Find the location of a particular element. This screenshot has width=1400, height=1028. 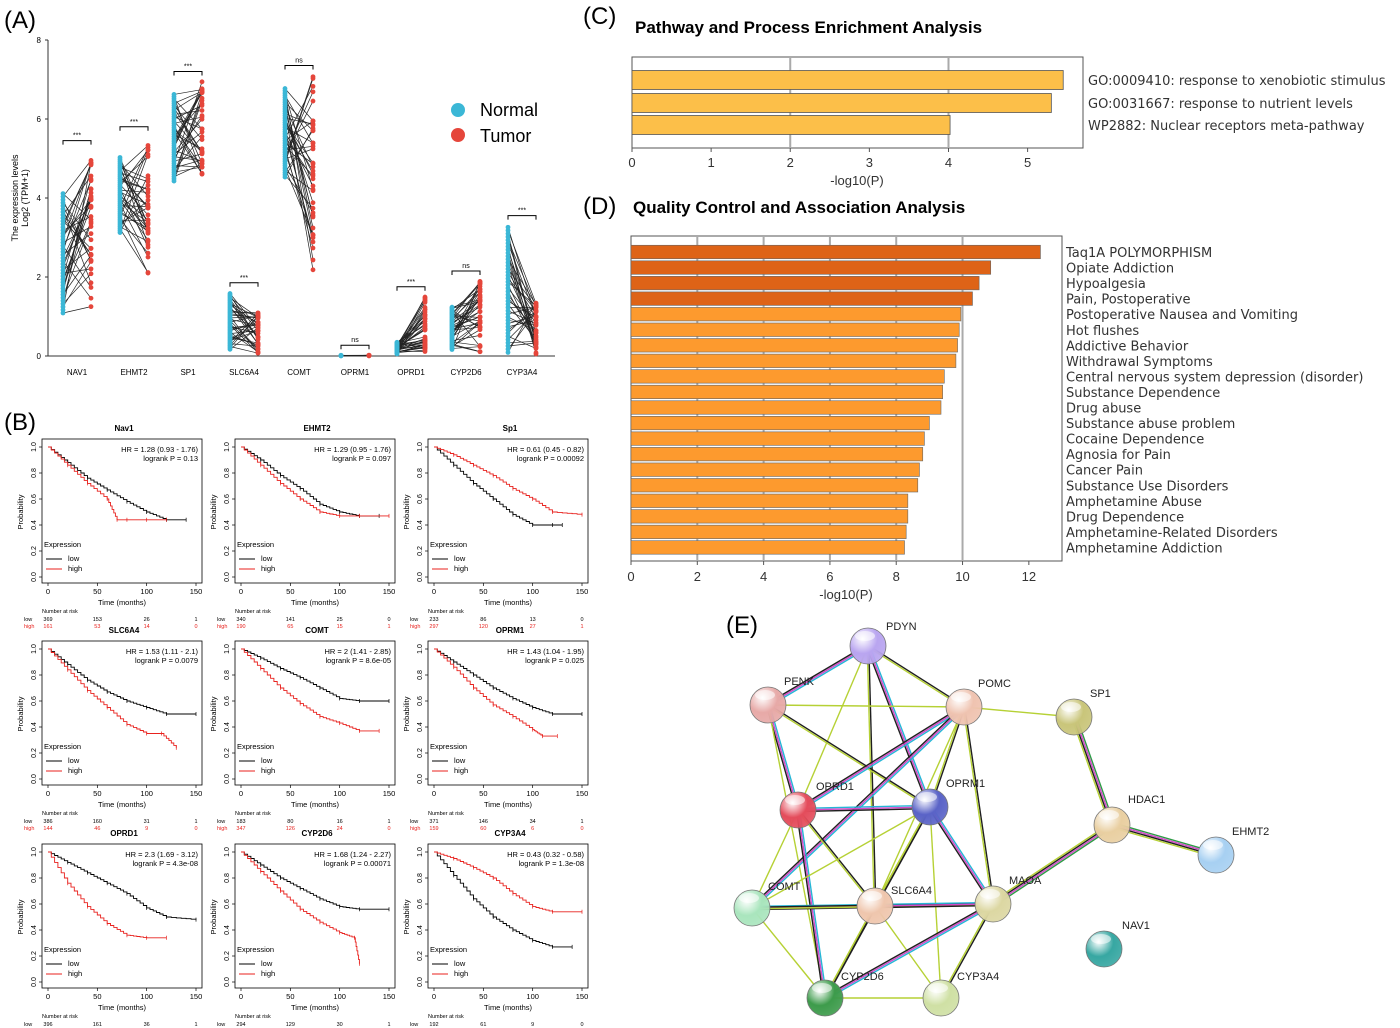

km-ylabel: Probability is located at coordinates (406, 713).